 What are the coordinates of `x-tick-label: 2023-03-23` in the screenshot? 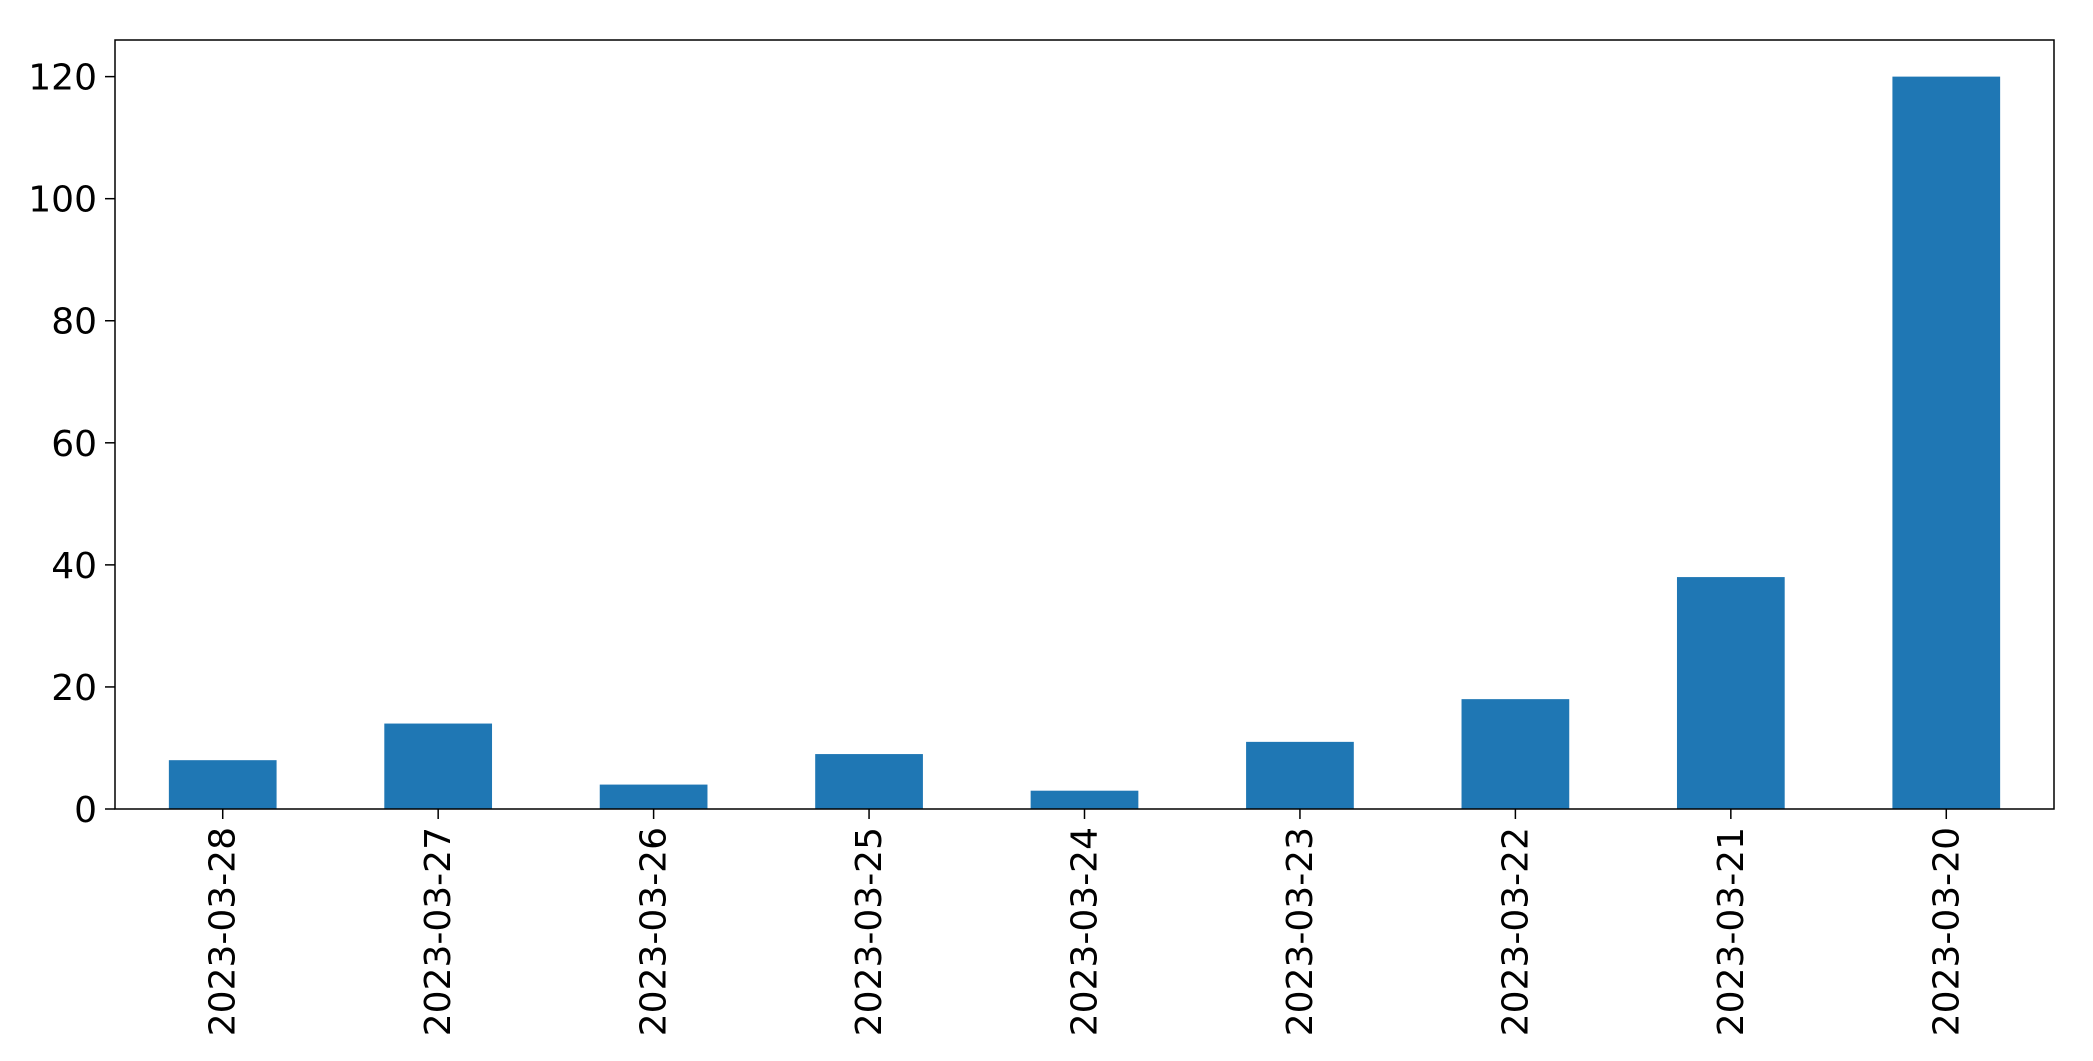 It's located at (1300, 931).